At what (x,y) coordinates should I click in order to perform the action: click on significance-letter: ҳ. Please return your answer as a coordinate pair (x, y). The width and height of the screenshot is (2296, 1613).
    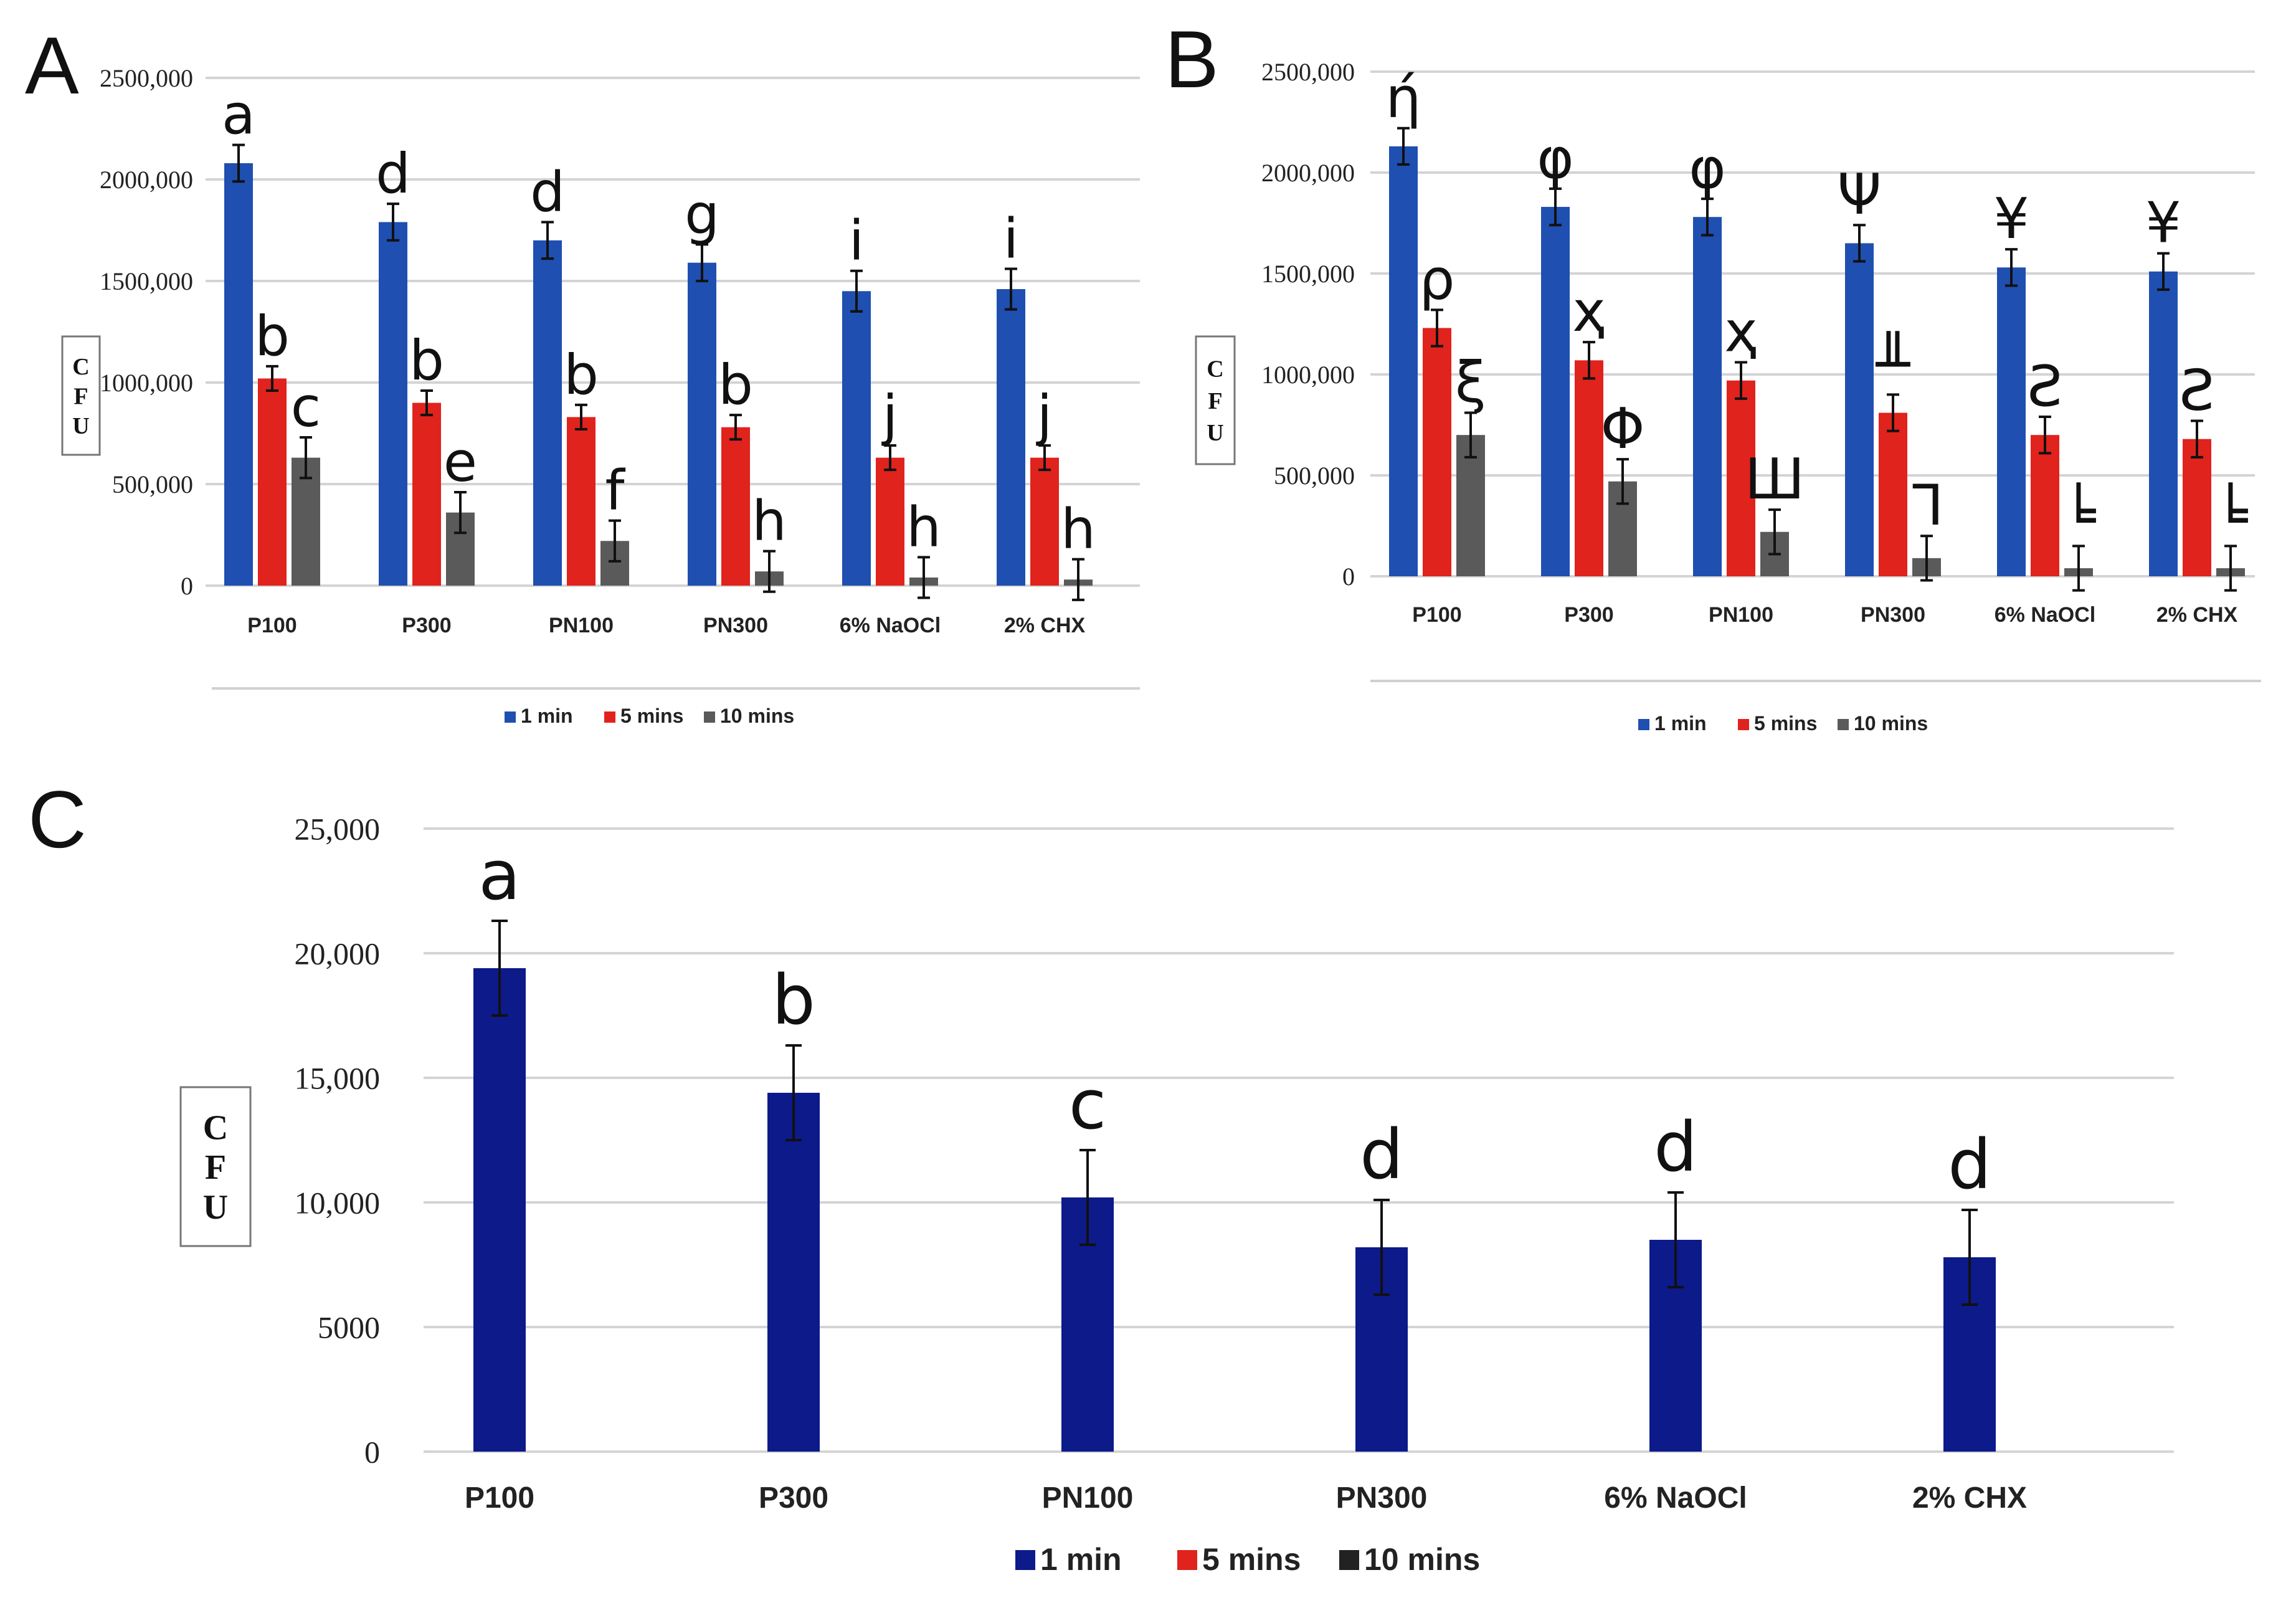
    Looking at the image, I should click on (1740, 333).